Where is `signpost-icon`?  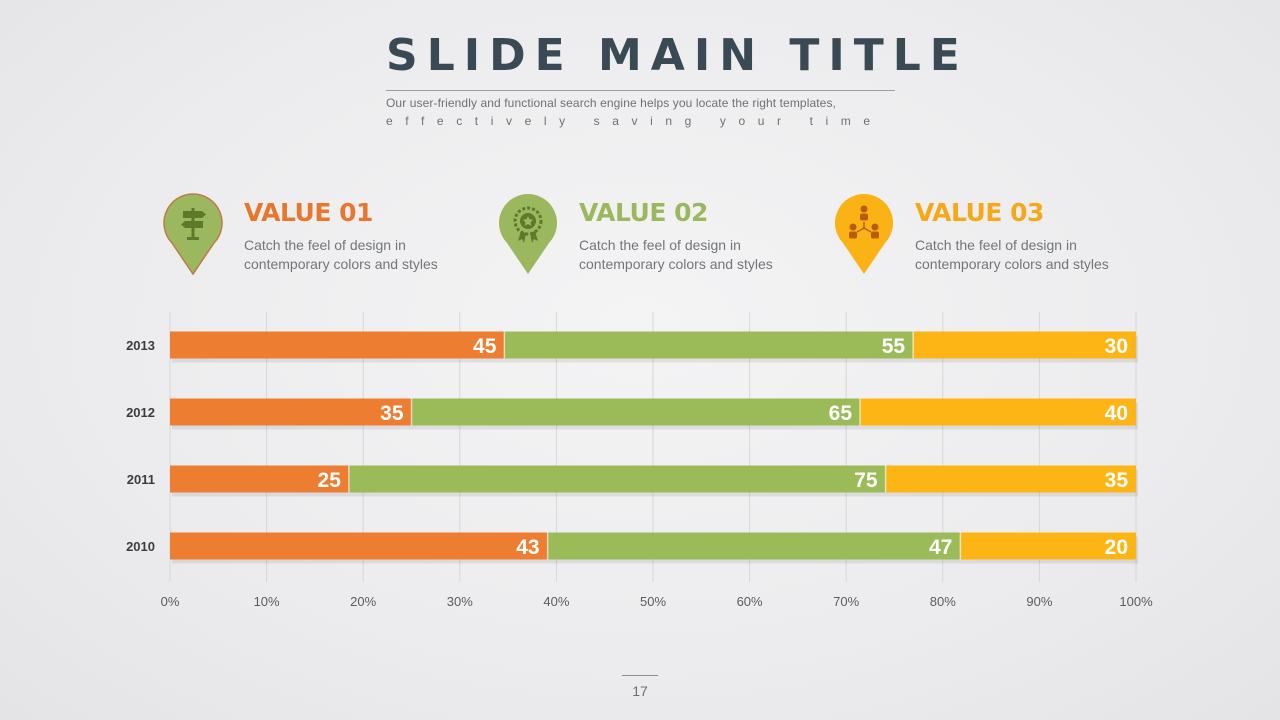 signpost-icon is located at coordinates (193, 234).